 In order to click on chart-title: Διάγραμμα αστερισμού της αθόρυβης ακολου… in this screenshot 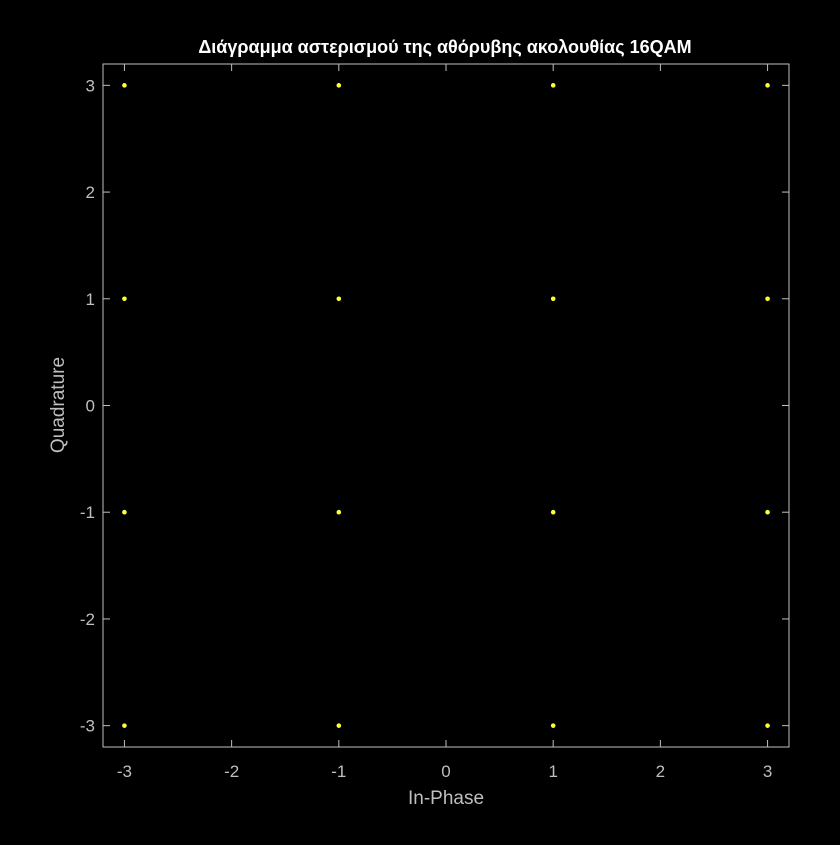, I will do `click(444, 47)`.